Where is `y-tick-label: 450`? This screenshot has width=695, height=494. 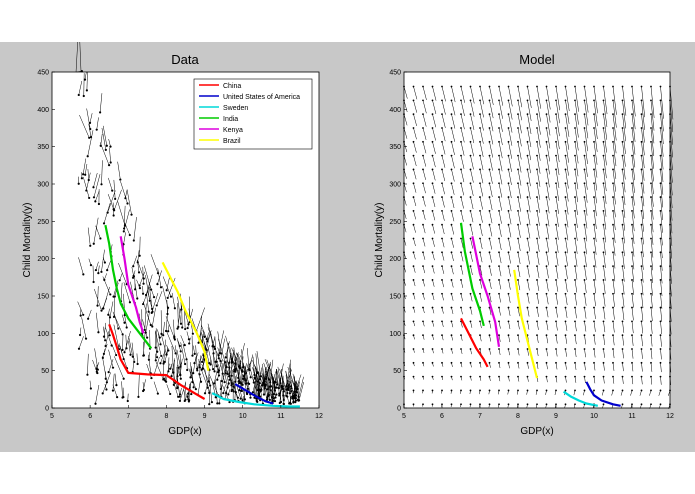
y-tick-label: 450 is located at coordinates (395, 73).